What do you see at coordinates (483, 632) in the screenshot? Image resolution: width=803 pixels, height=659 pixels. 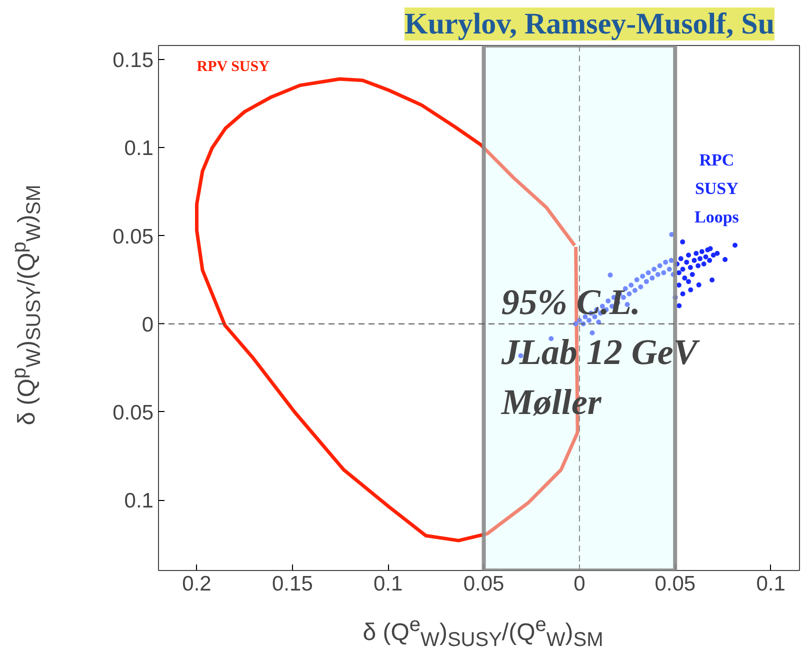 I see `text: δ (Q$^{e}$$_{W}$)$_{SUSY}$/(Q$^{e}$$_{W}$)$_{SM}$` at bounding box center [483, 632].